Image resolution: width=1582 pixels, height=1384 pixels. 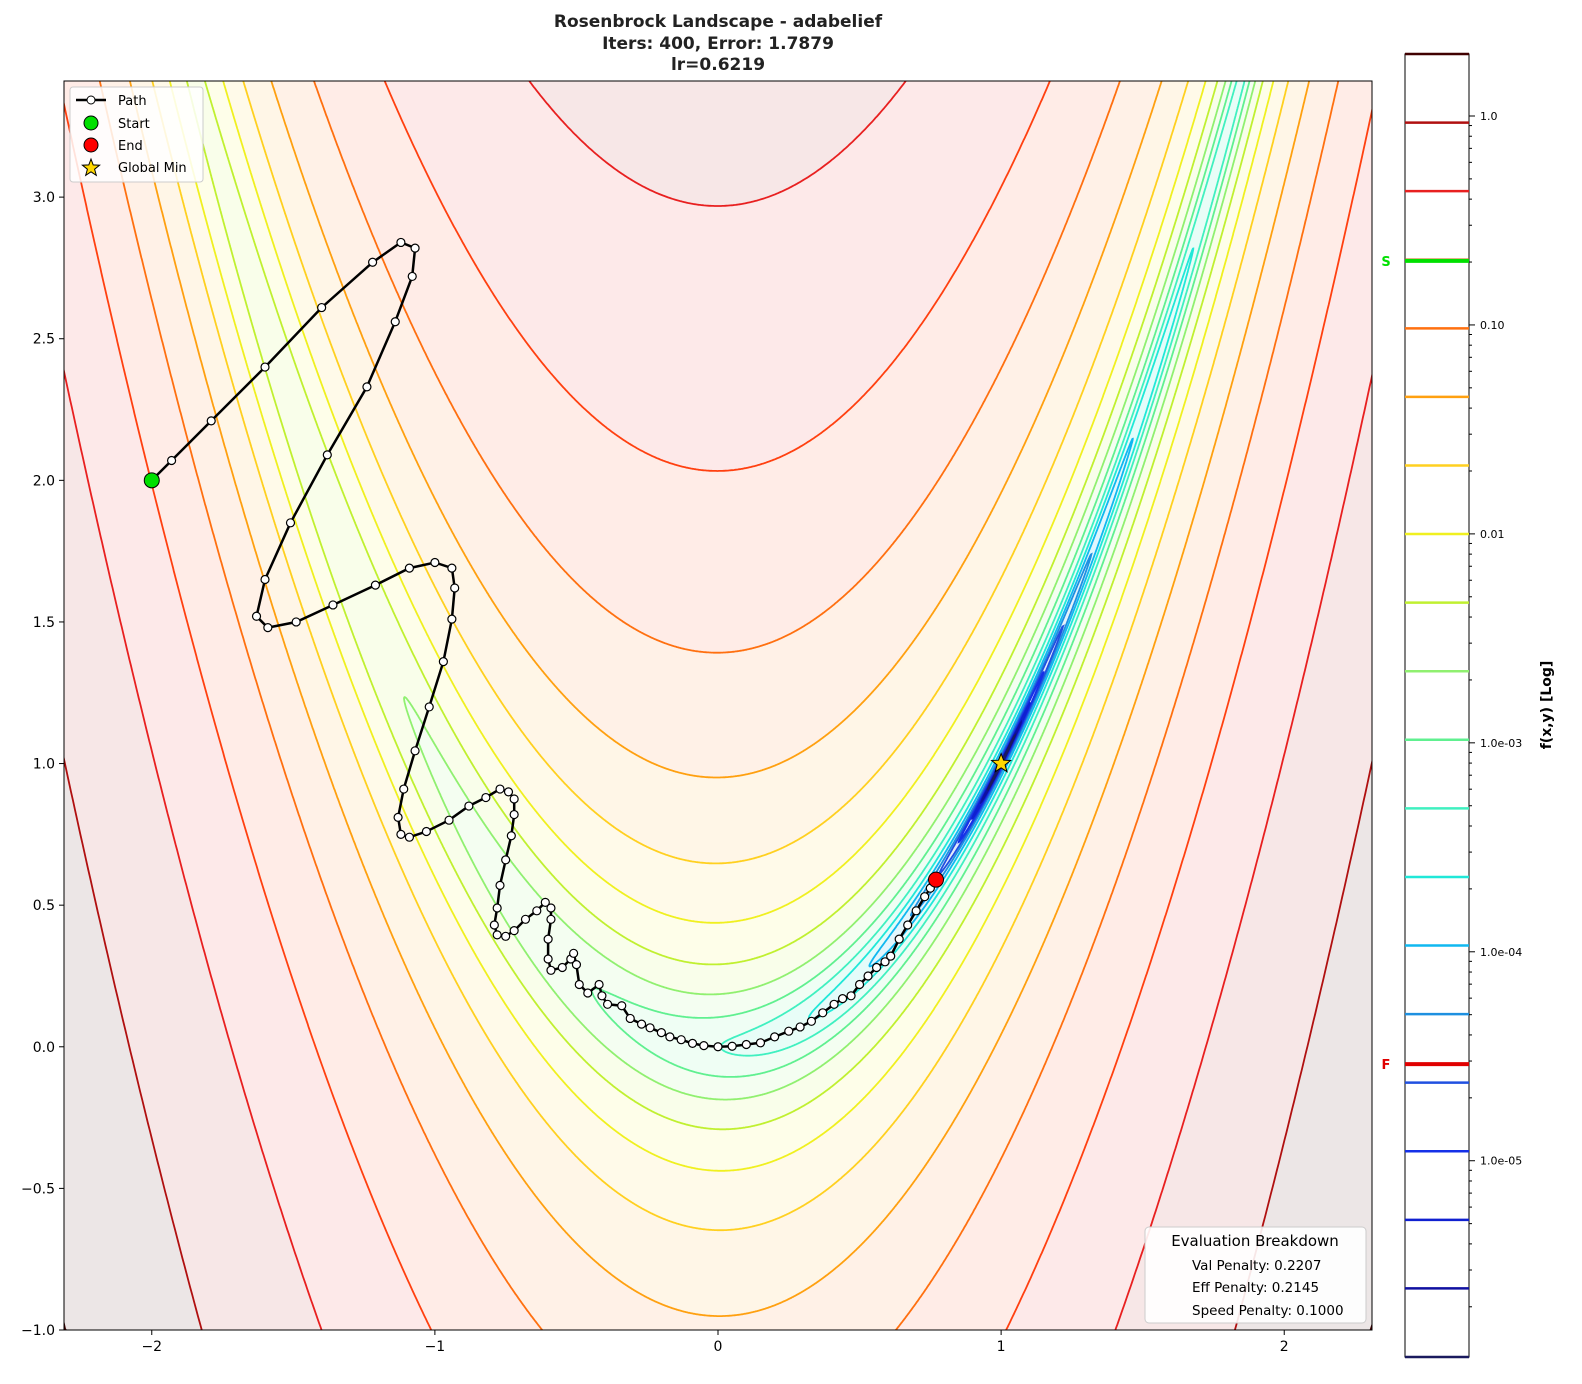 I want to click on colorbar: 1.0 0.10 0.01 1.0e-03 1.0e-04 1.0e-05, so click(x=1463, y=705).